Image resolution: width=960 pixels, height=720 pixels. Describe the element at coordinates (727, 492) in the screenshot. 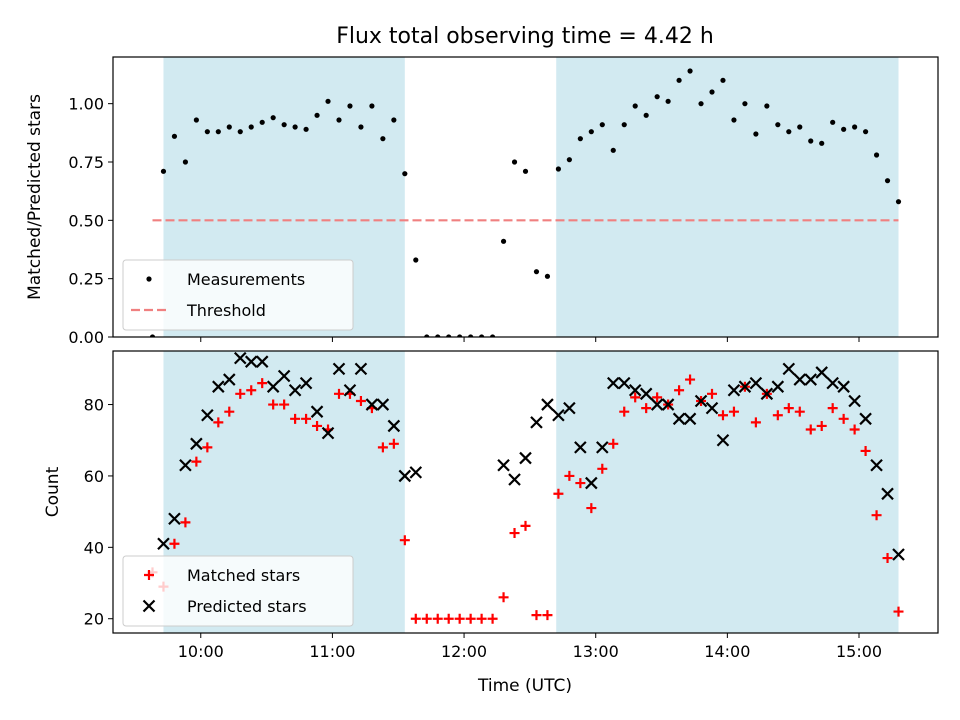

I see `observing-window-shade` at that location.